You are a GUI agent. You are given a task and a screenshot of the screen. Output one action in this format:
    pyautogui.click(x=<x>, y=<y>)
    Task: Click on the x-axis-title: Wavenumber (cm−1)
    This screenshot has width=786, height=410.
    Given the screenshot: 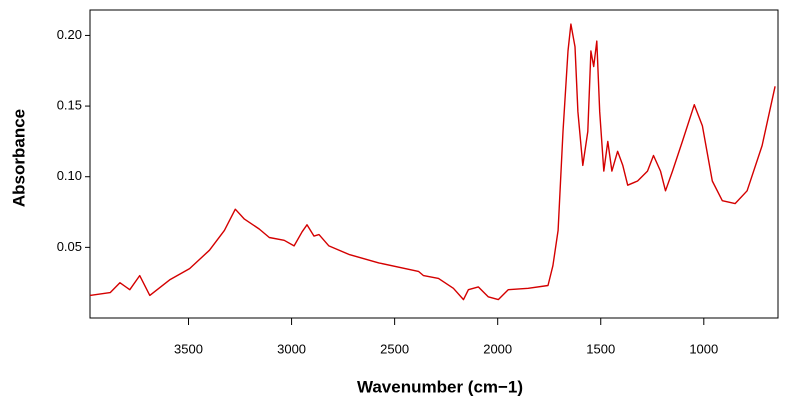 What is the action you would take?
    pyautogui.click(x=440, y=386)
    